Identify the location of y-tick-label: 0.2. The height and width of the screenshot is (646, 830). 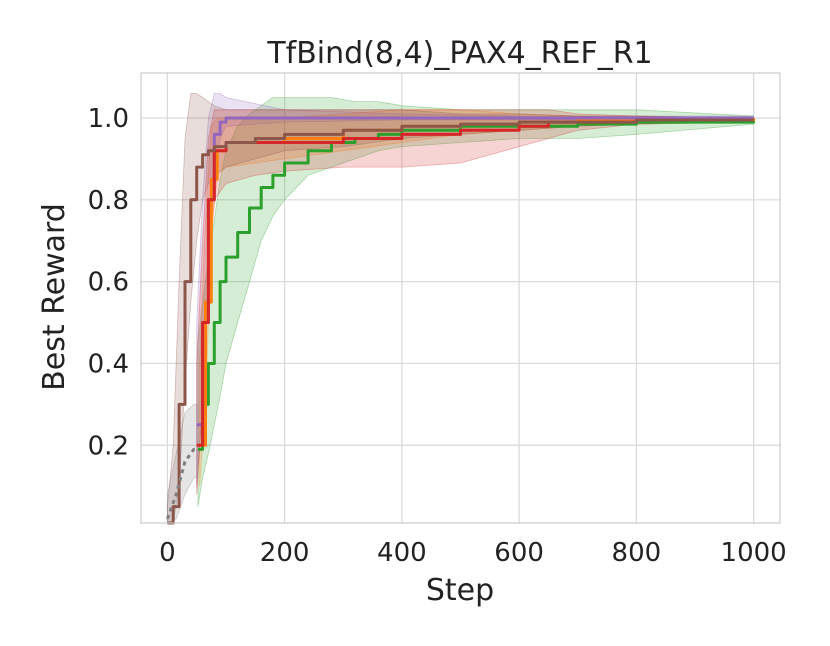
(108, 446).